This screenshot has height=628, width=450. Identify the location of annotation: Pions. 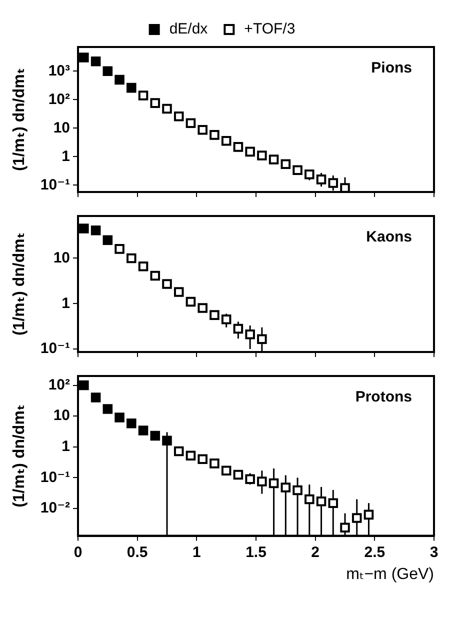
(391, 68).